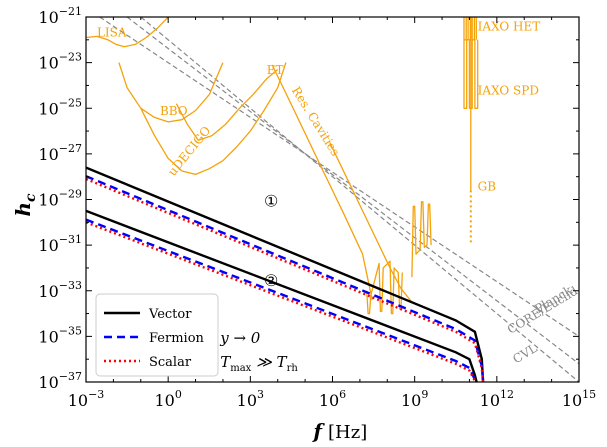  Describe the element at coordinates (177, 338) in the screenshot. I see `legend-label-fermion: Fermion` at that location.